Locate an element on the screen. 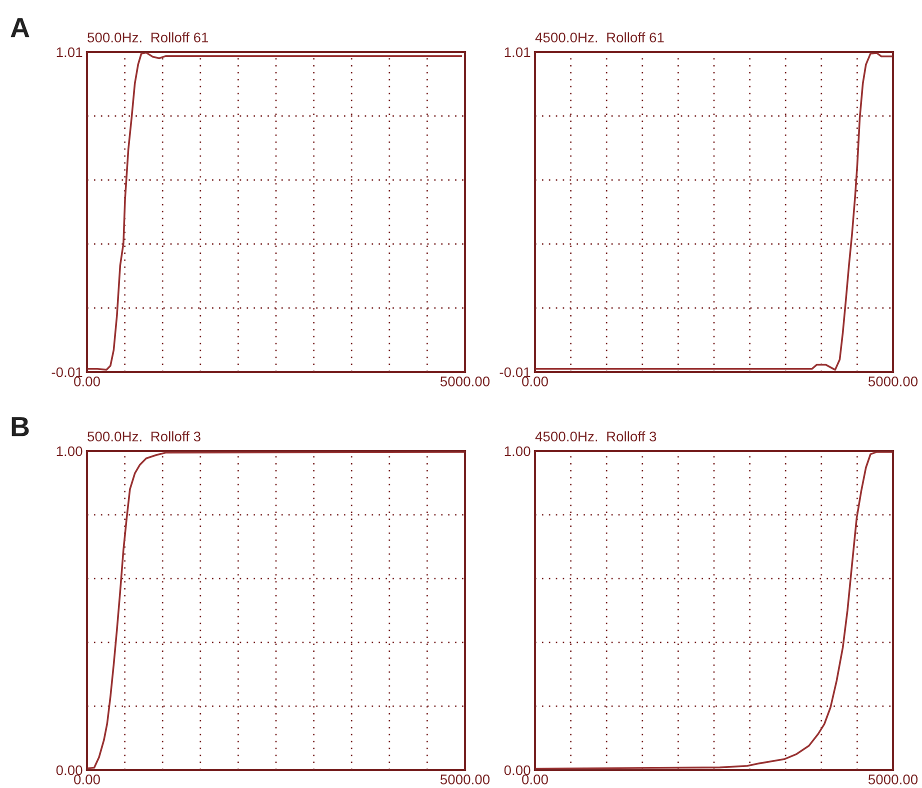  chart-title: 4500.0Hz. Rolloff 61 is located at coordinates (599, 37).